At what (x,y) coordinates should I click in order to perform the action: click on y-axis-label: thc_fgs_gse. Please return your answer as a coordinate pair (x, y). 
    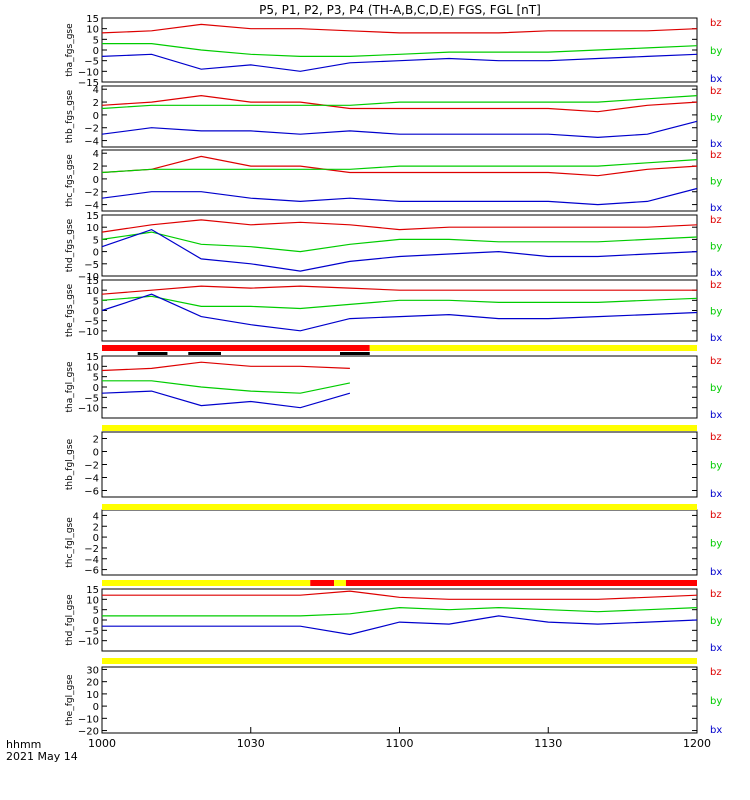
    Looking at the image, I should click on (70, 180).